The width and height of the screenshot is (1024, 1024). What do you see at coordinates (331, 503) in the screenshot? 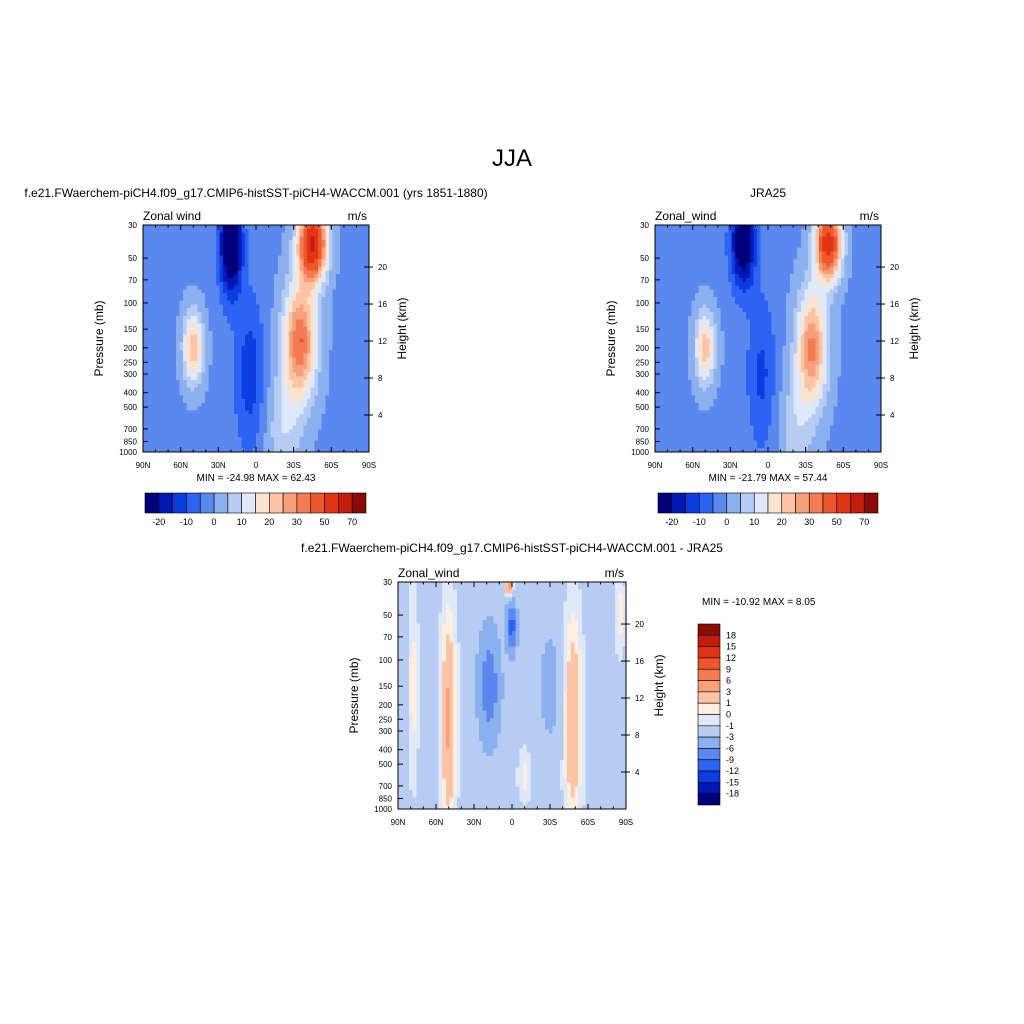
I see `colorbar-box` at bounding box center [331, 503].